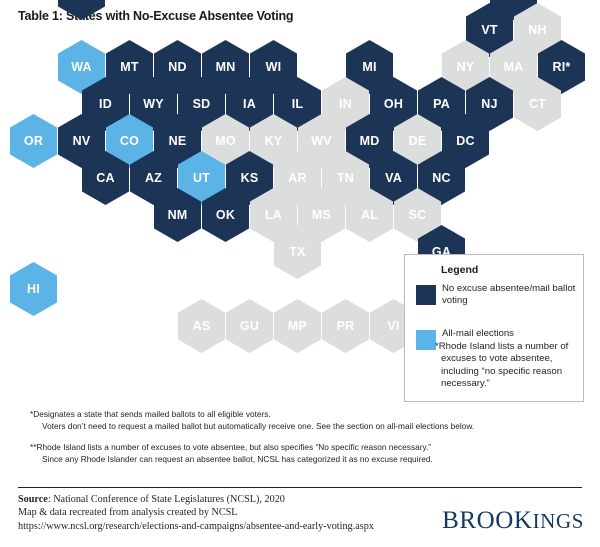 The image size is (600, 547). What do you see at coordinates (478, 333) in the screenshot?
I see `legend-label-all-mail: All-mail elections` at bounding box center [478, 333].